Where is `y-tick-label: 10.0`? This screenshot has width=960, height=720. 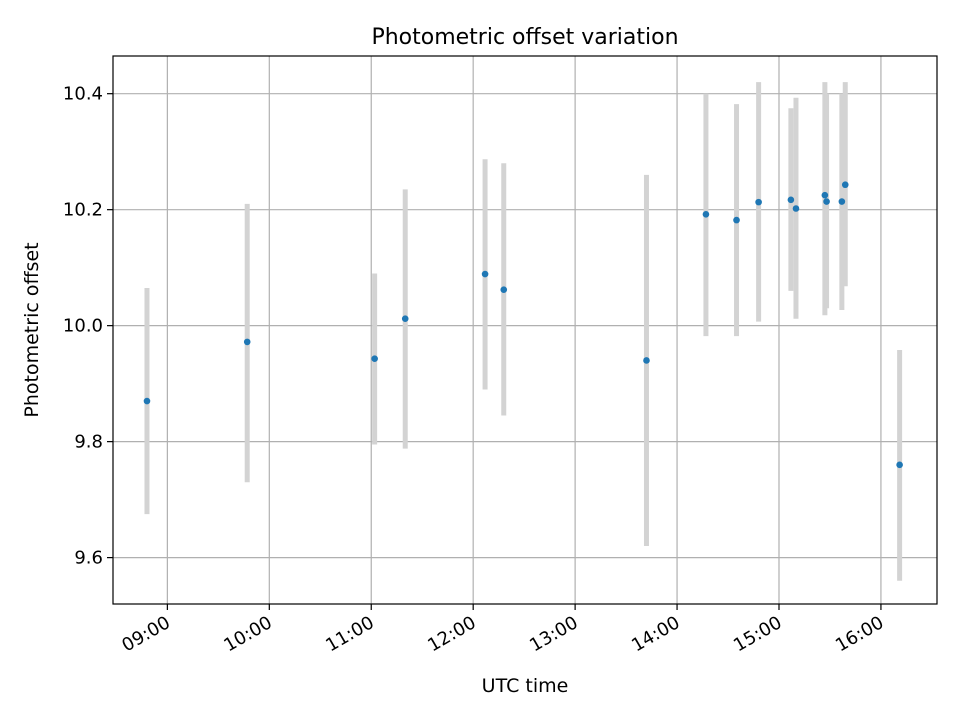 y-tick-label: 10.0 is located at coordinates (83, 326).